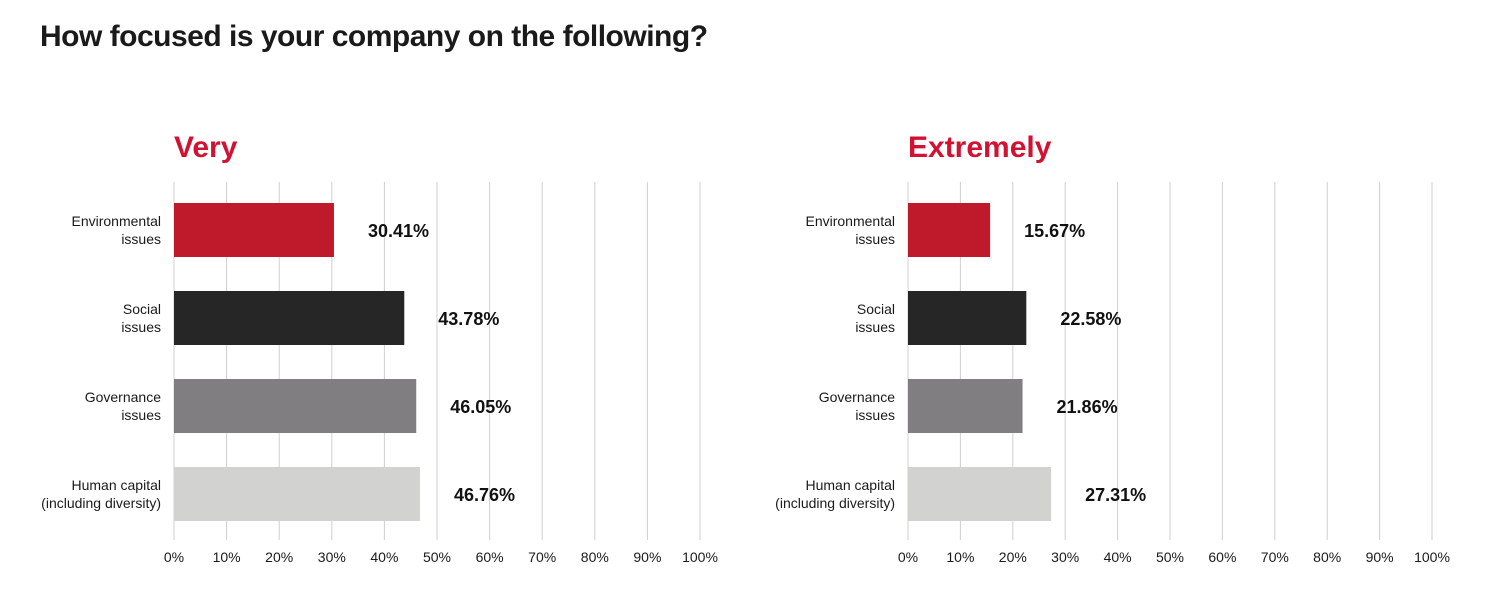  I want to click on very-x-tick-label: 90%, so click(647, 557).